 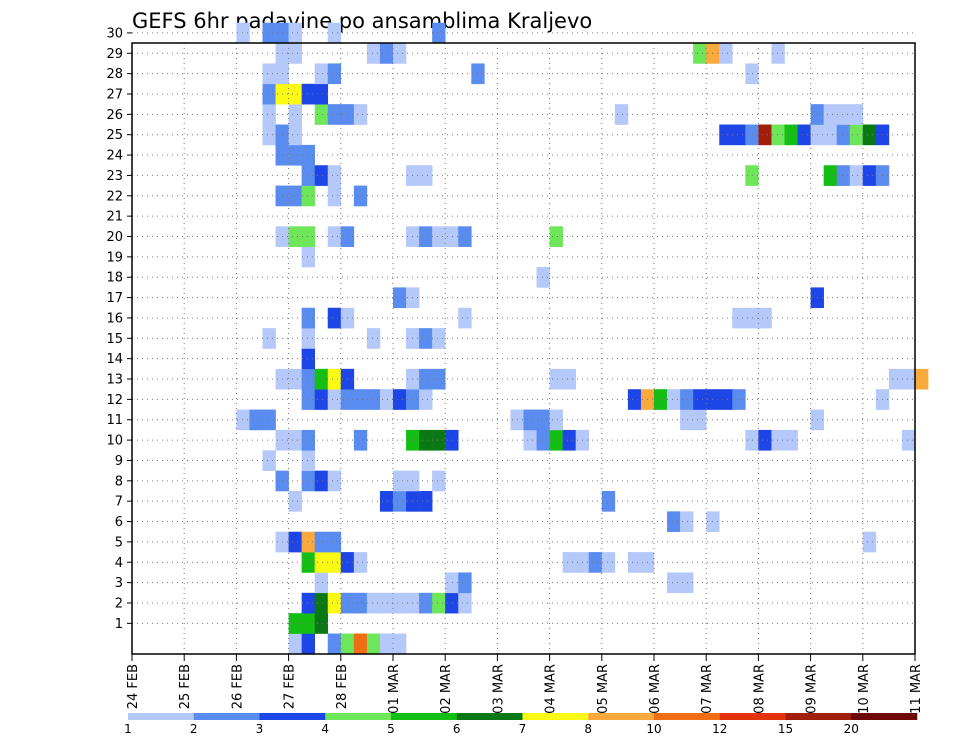 What do you see at coordinates (321, 94) in the screenshot?
I see `precip-cell-m27-t14` at bounding box center [321, 94].